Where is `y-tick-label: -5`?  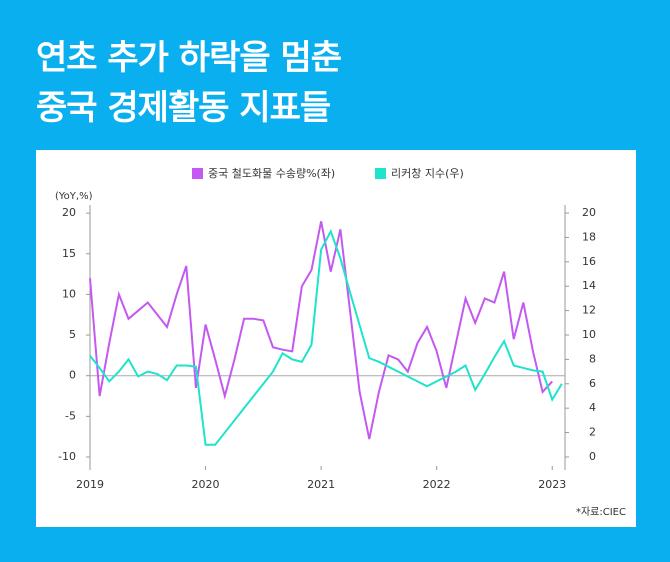
y-tick-label: -5 is located at coordinates (70, 415).